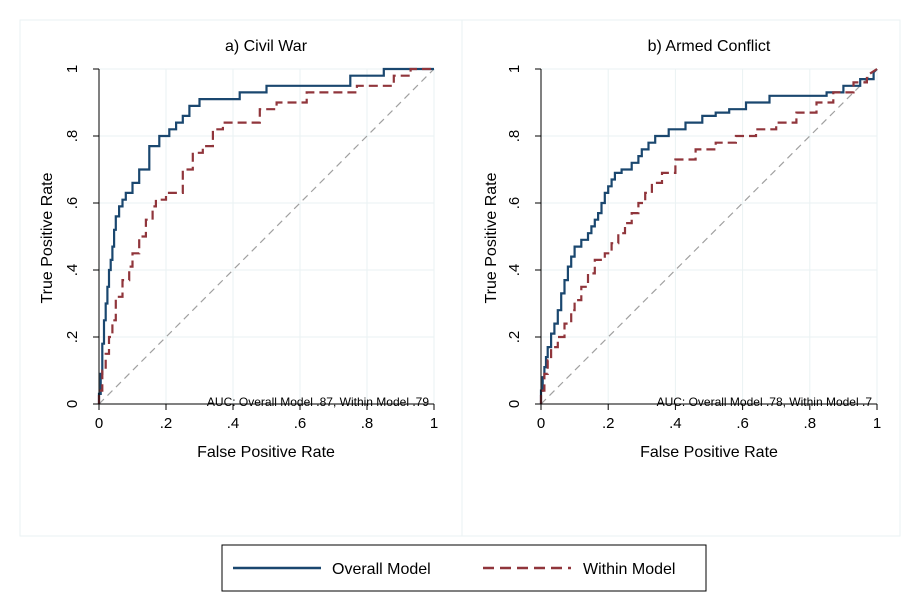 Image resolution: width=902 pixels, height=606 pixels. Describe the element at coordinates (381, 569) in the screenshot. I see `legend-label-overall: Overall Model` at that location.